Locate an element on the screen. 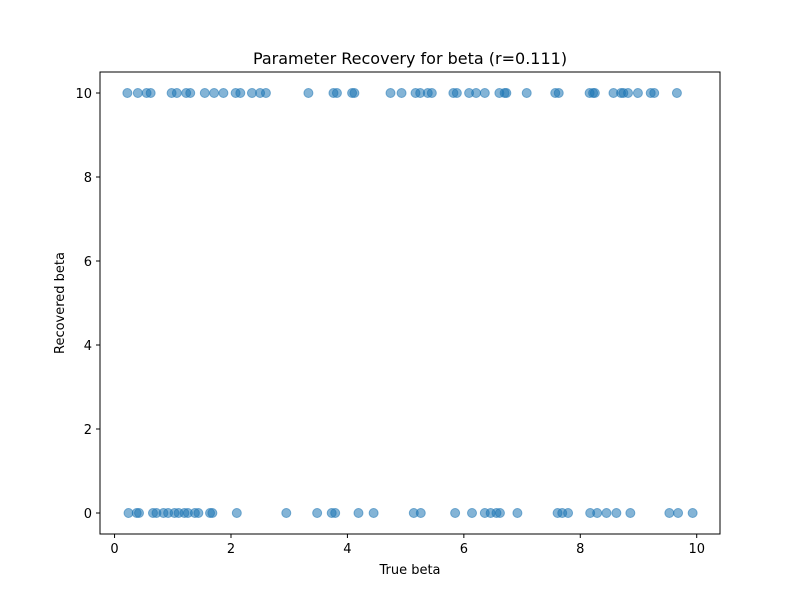  x-axis-label: True beta is located at coordinates (409, 570).